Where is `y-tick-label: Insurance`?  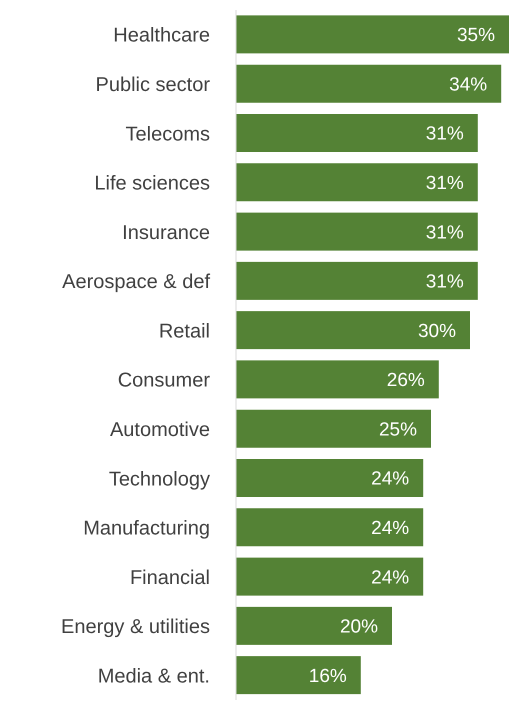
y-tick-label: Insurance is located at coordinates (166, 233).